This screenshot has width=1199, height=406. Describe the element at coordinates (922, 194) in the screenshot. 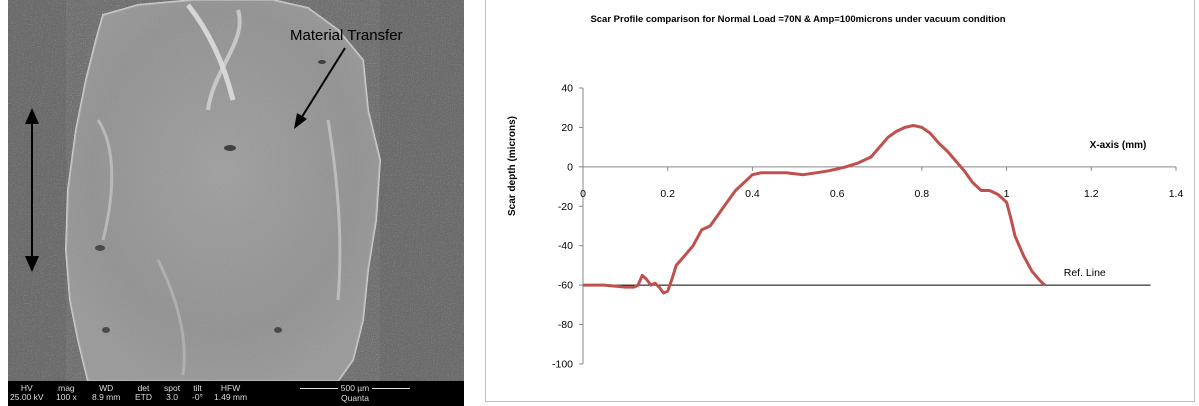

I see `x-tick-label: 0.8` at that location.